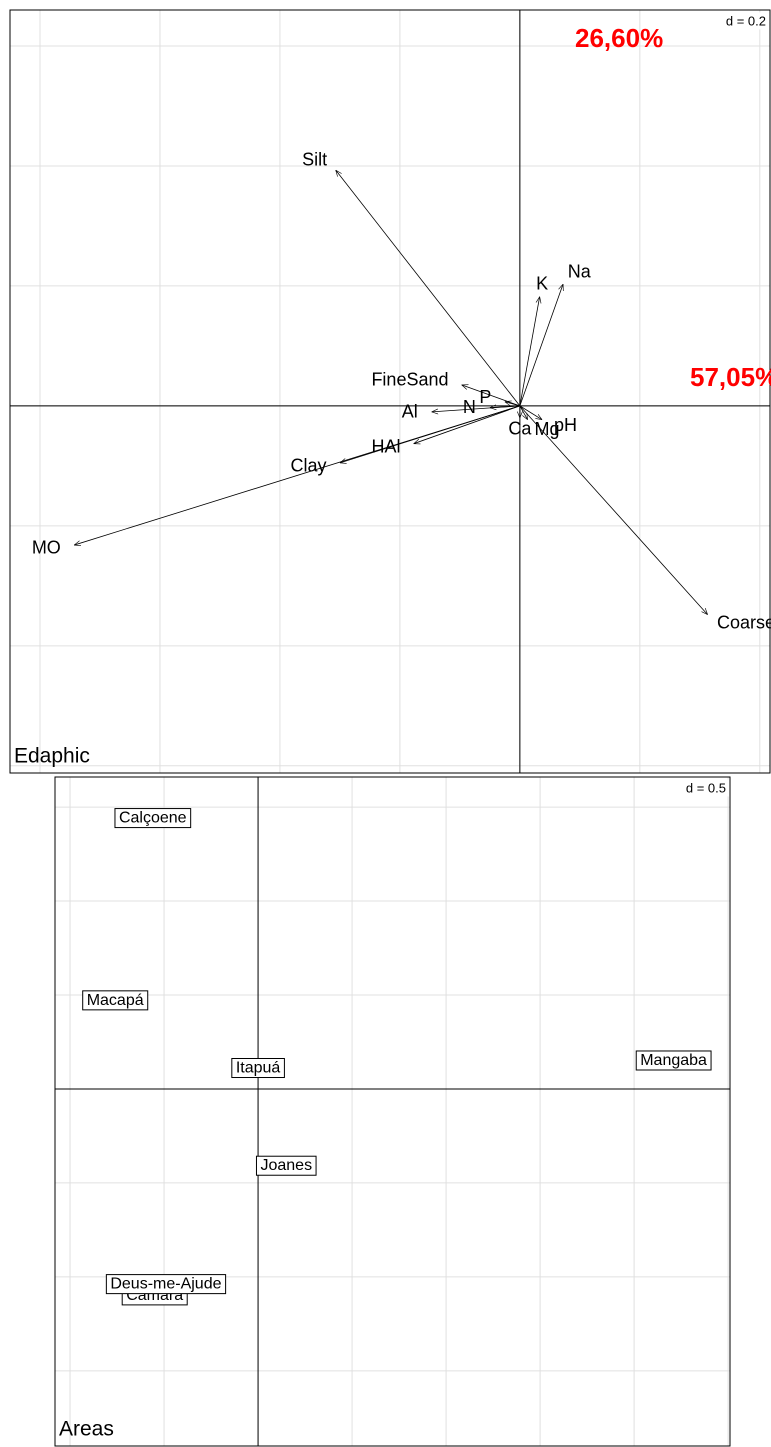  Describe the element at coordinates (409, 380) in the screenshot. I see `arrow-label: FineSand` at that location.